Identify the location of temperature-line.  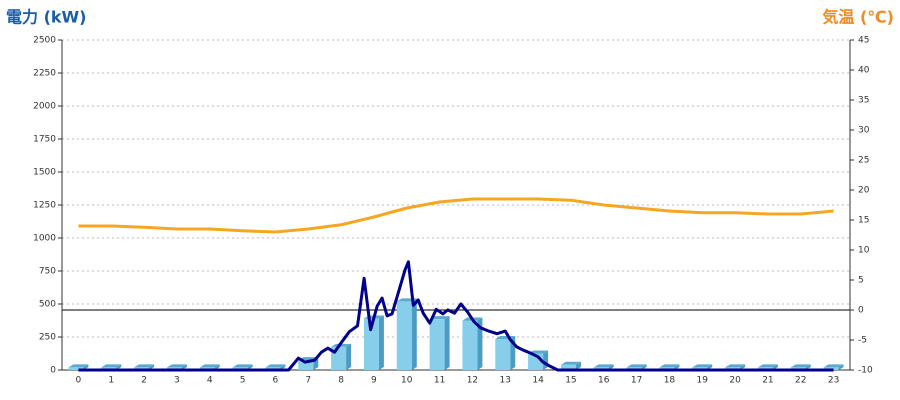
(456, 215).